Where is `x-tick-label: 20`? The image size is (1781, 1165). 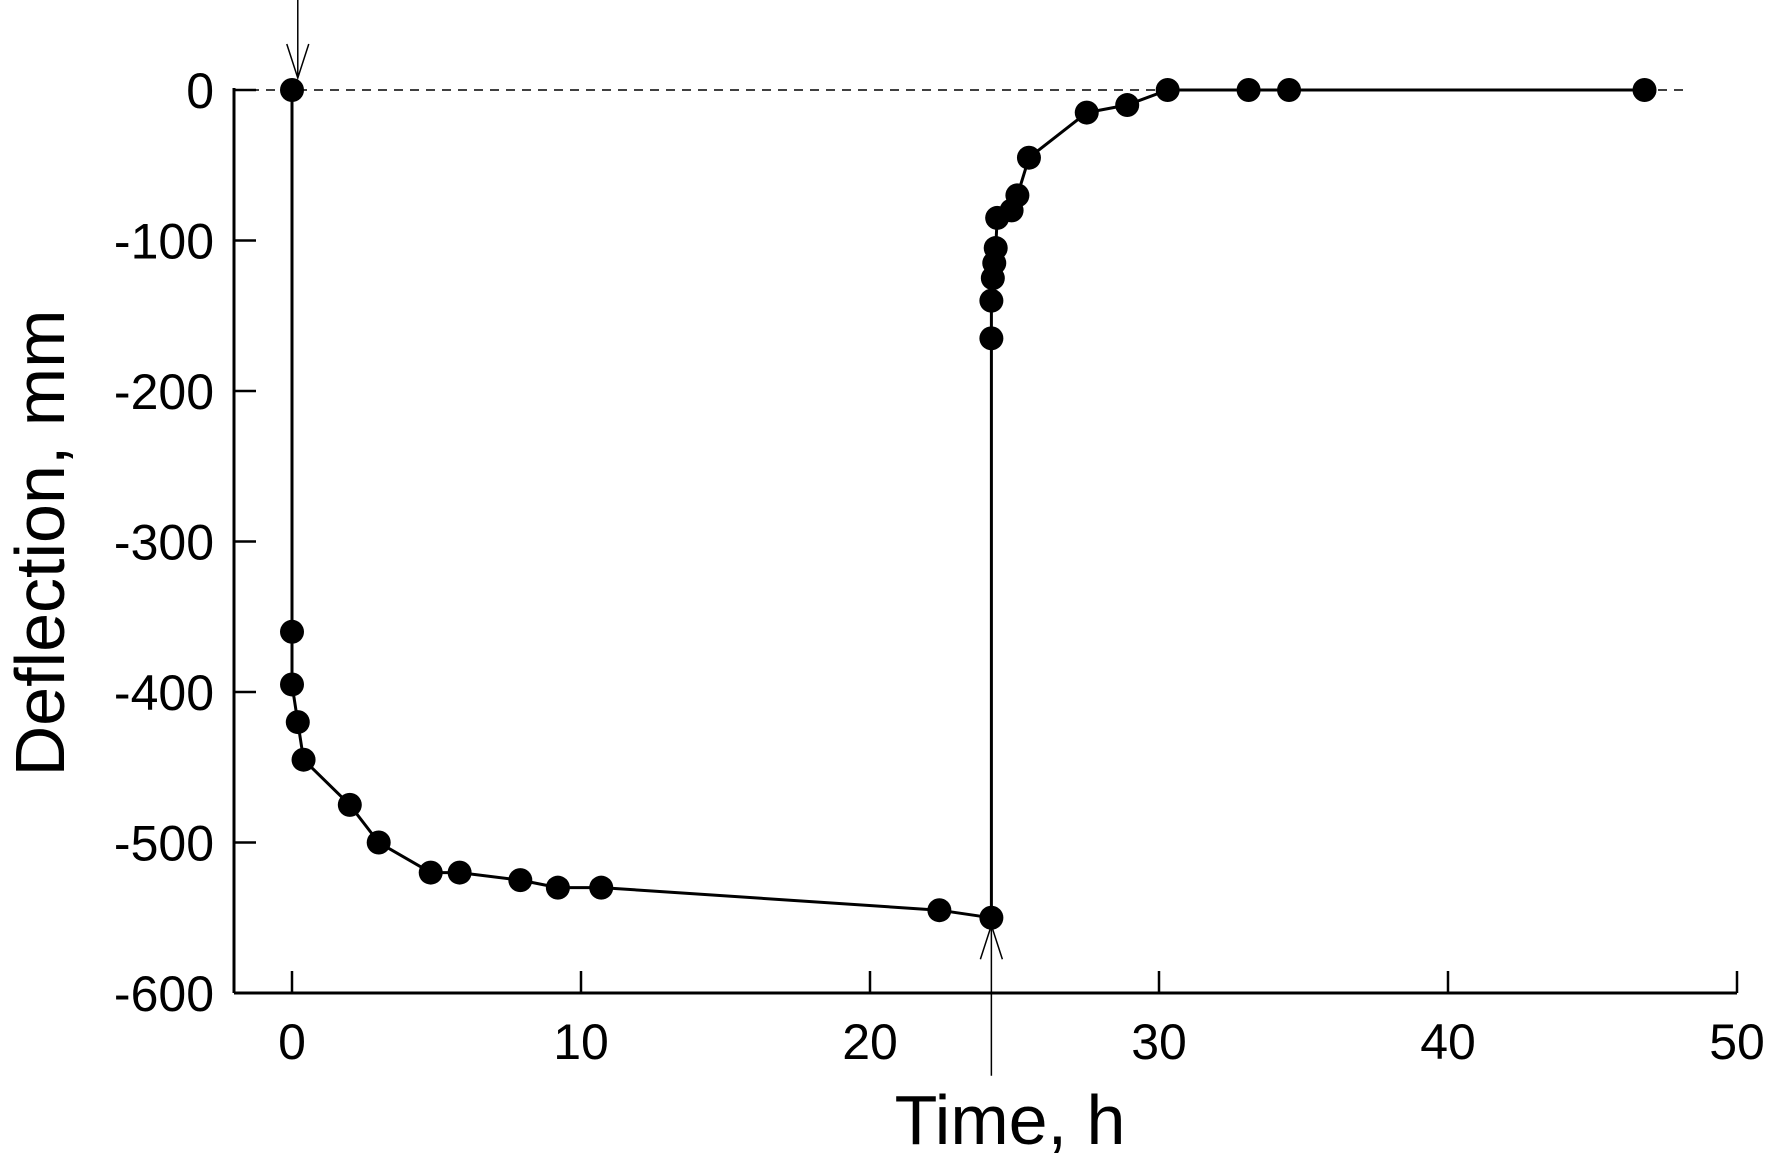
x-tick-label: 20 is located at coordinates (870, 1042).